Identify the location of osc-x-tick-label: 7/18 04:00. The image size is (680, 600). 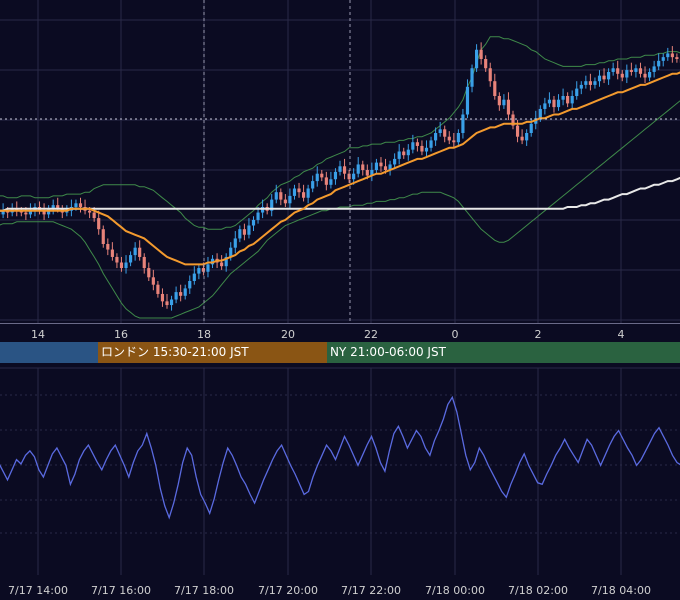
(621, 590).